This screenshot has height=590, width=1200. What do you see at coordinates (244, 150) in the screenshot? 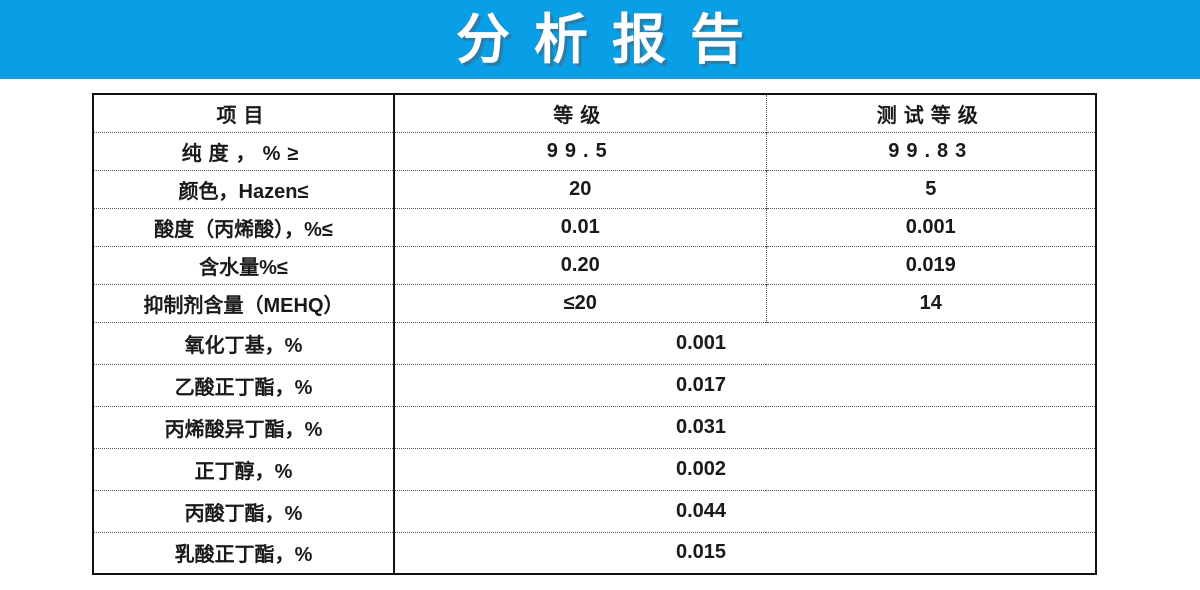
I see `row-label: 纯度，%≥` at bounding box center [244, 150].